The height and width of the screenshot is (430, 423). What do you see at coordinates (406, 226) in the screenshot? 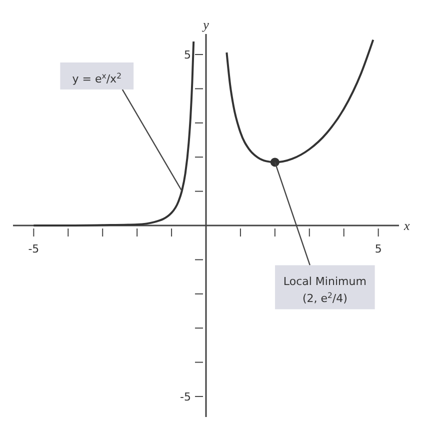
I see `x-axis-title: x` at bounding box center [406, 226].